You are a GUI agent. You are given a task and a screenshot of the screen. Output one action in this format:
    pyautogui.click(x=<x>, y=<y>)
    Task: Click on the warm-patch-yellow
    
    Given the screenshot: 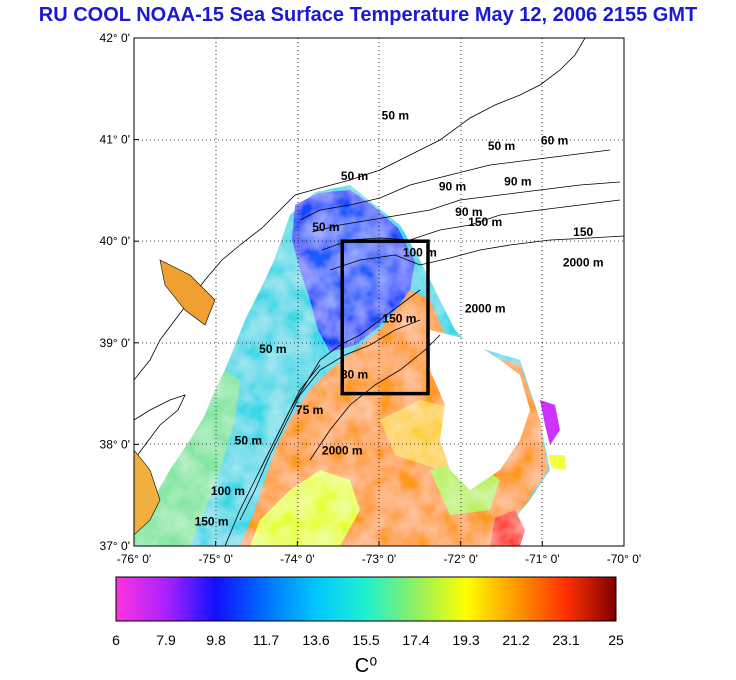 What is the action you would take?
    pyautogui.click(x=305, y=508)
    